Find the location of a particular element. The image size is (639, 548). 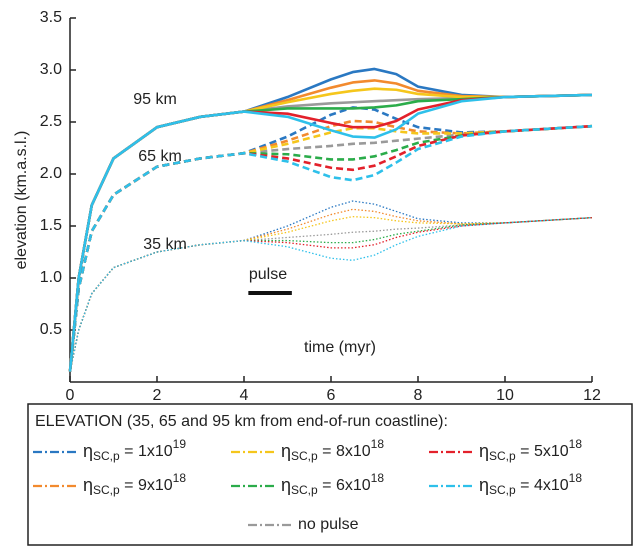

y-tick-label: 2.0 is located at coordinates (51, 173).